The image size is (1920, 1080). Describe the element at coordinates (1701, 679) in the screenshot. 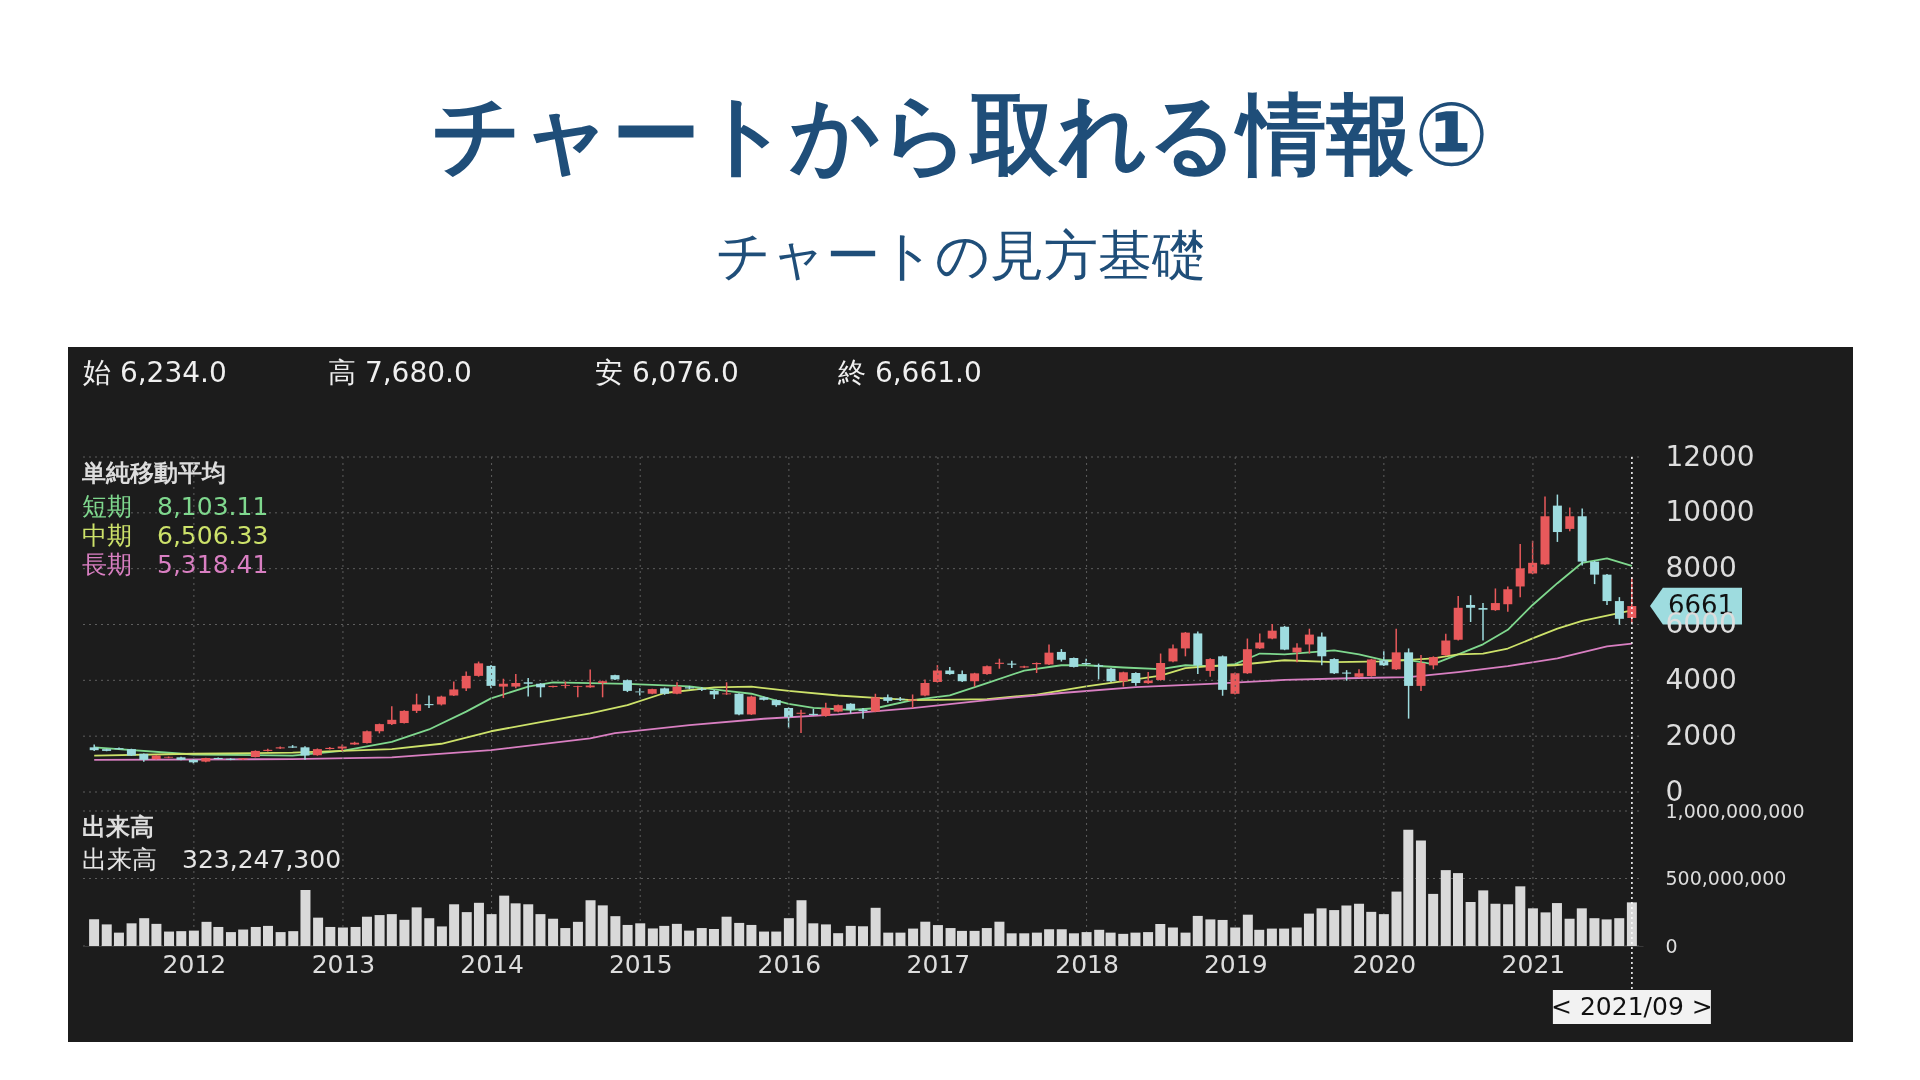

I see `y-tick-label: 4000` at that location.